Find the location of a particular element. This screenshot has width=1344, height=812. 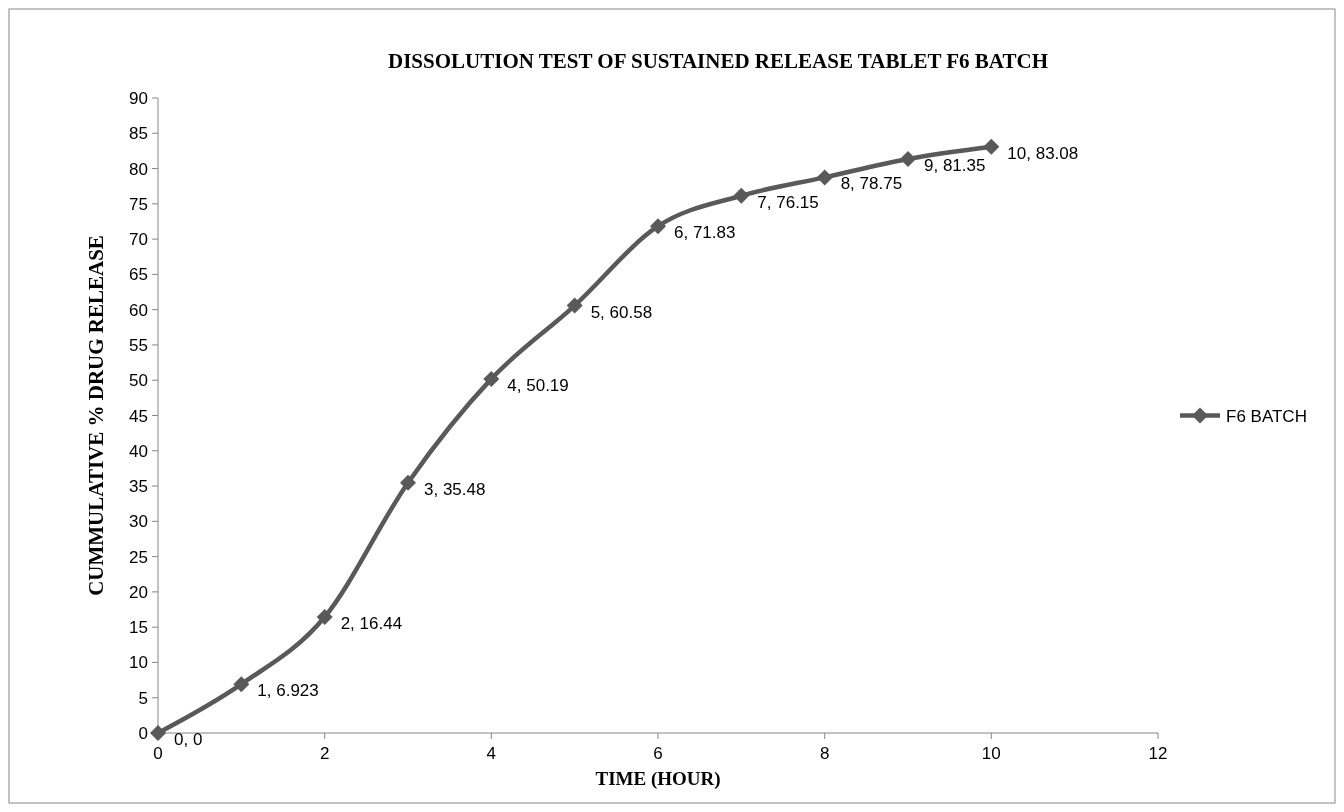

x-tick-label: 8 is located at coordinates (824, 753).